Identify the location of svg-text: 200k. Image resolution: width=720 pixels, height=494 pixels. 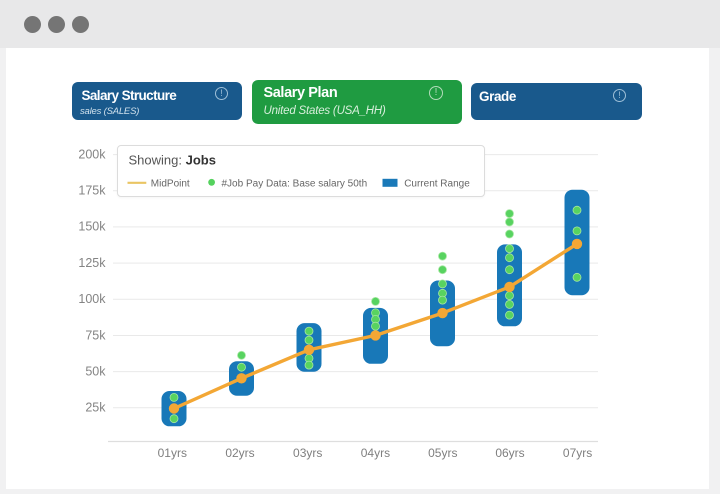
(92, 154).